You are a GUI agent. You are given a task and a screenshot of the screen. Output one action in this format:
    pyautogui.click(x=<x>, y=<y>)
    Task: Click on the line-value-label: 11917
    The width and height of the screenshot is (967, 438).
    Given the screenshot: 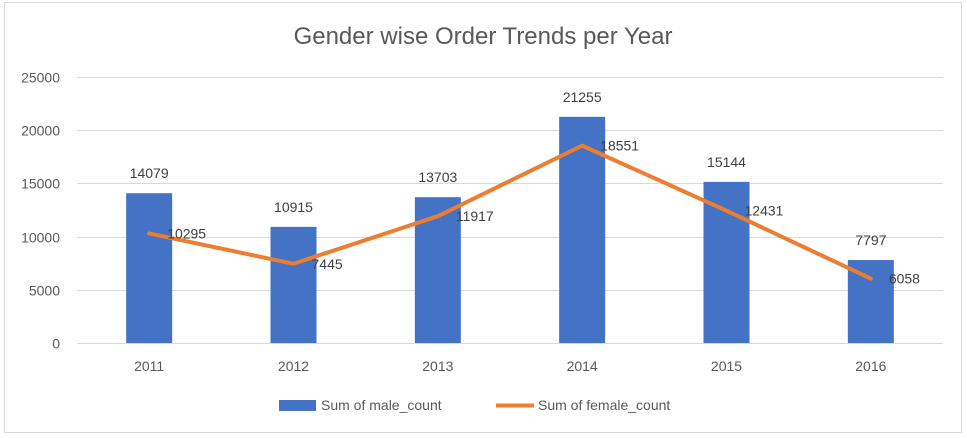 What is the action you would take?
    pyautogui.click(x=475, y=216)
    